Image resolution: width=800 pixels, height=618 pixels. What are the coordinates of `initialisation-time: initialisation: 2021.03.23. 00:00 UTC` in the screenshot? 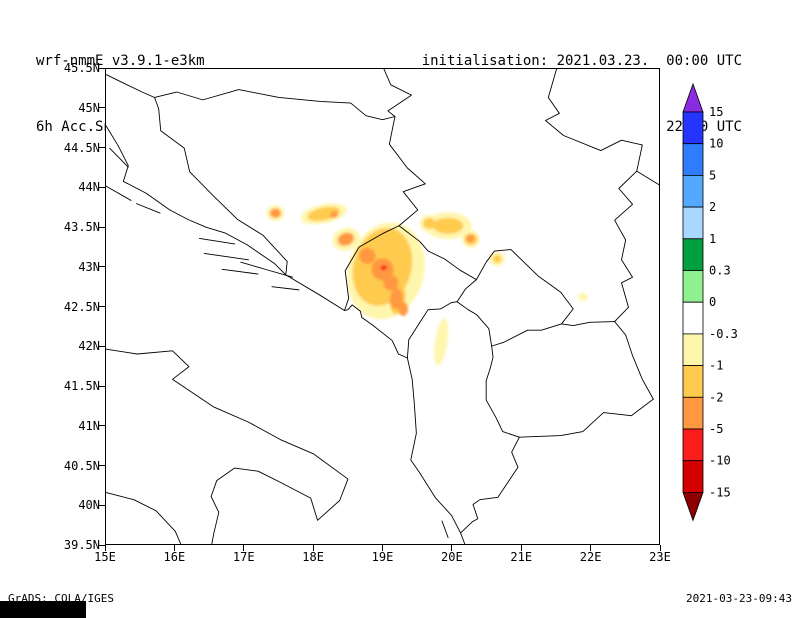 It's located at (581, 61).